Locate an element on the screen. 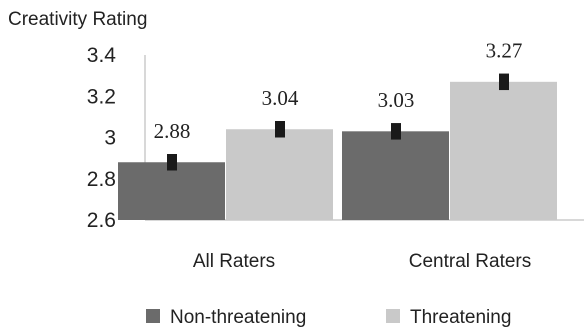 Image resolution: width=587 pixels, height=330 pixels. data-label: 3.04 is located at coordinates (280, 98).